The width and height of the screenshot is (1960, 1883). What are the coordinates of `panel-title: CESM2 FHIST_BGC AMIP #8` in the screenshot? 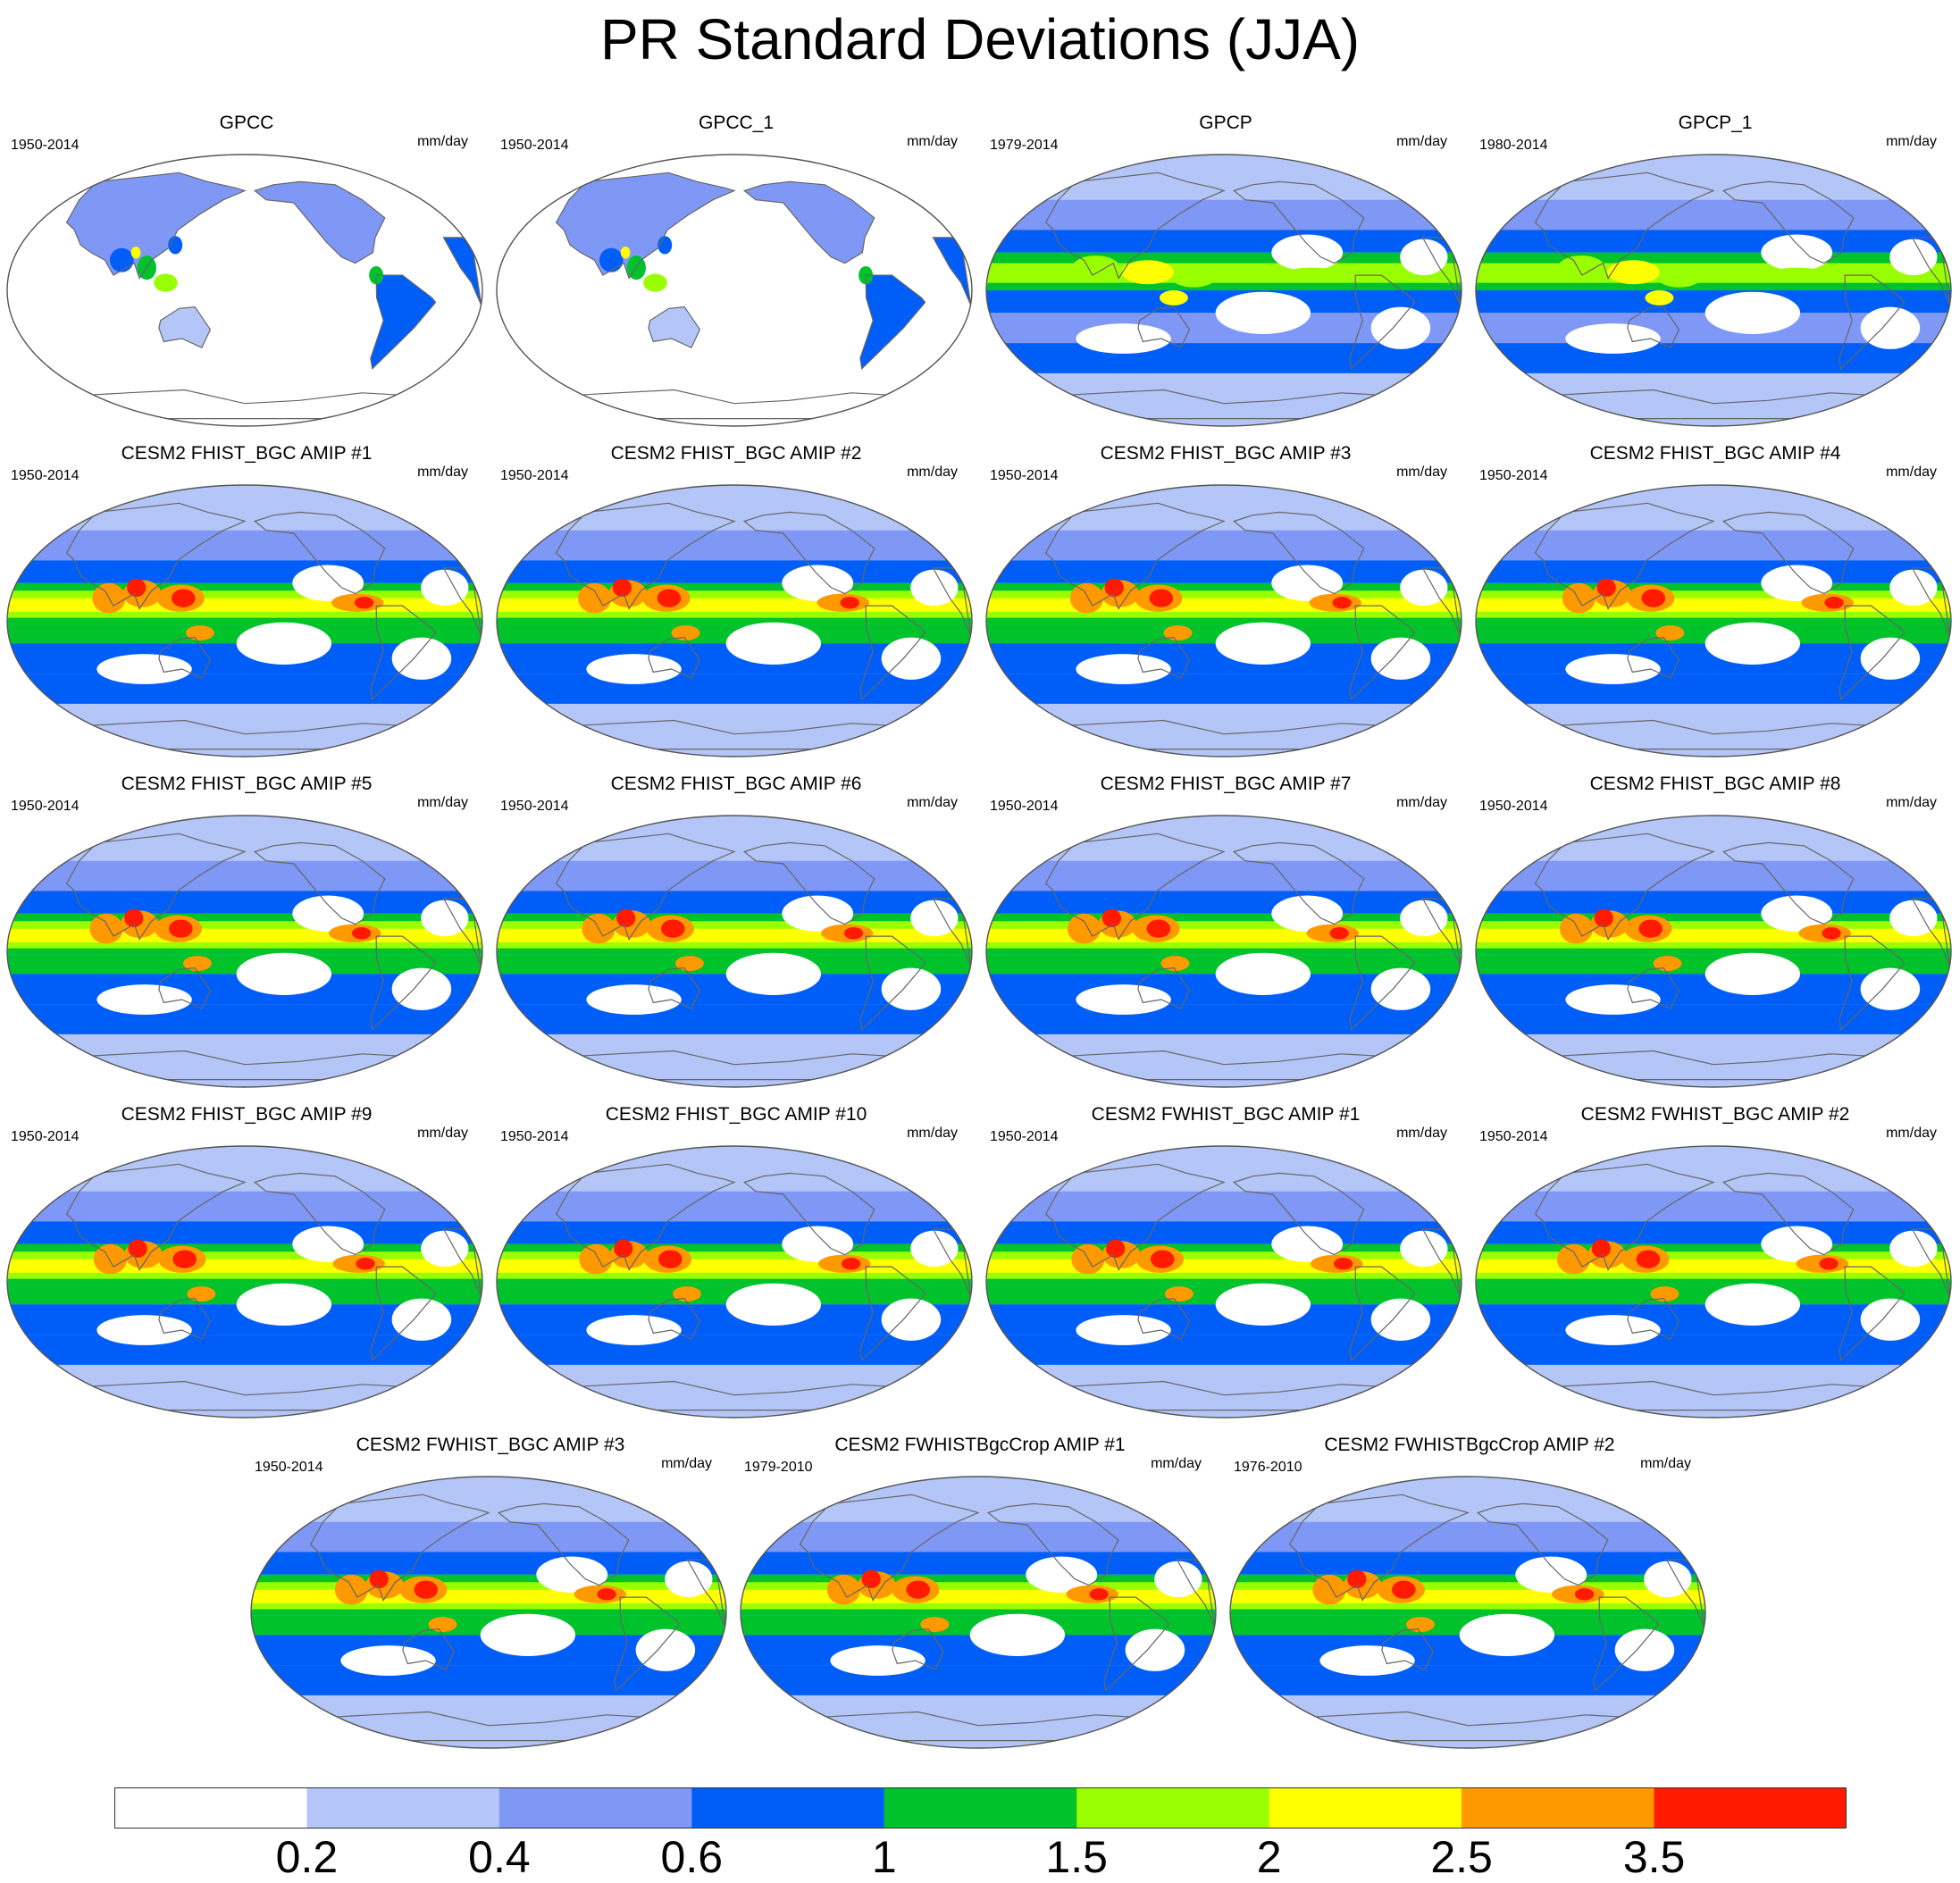 It's located at (1715, 784).